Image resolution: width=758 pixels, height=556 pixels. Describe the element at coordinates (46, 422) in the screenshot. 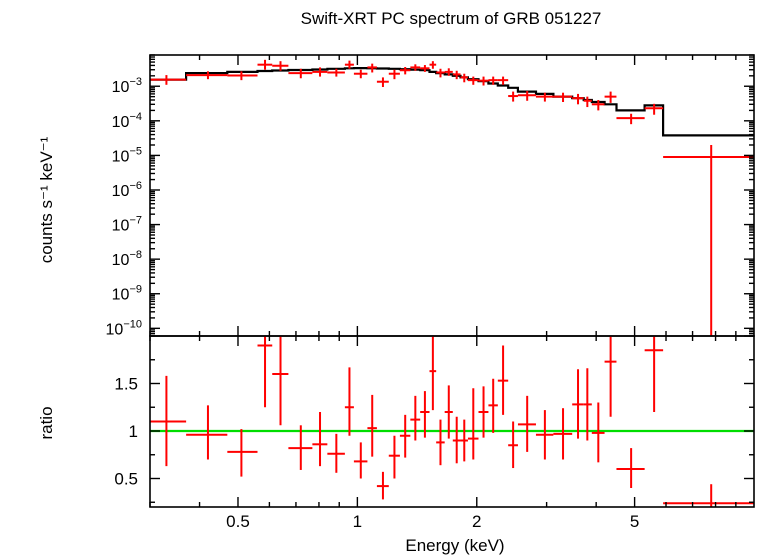

I see `bottom-y-axis-label: ratio` at that location.